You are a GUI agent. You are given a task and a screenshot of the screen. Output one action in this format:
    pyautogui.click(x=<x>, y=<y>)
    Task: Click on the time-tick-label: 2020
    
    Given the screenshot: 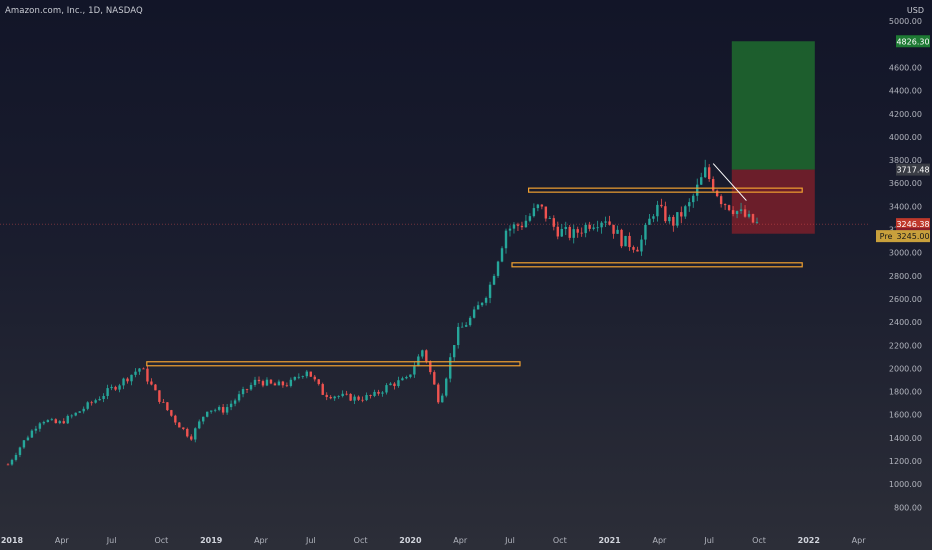 What is the action you would take?
    pyautogui.click(x=410, y=540)
    